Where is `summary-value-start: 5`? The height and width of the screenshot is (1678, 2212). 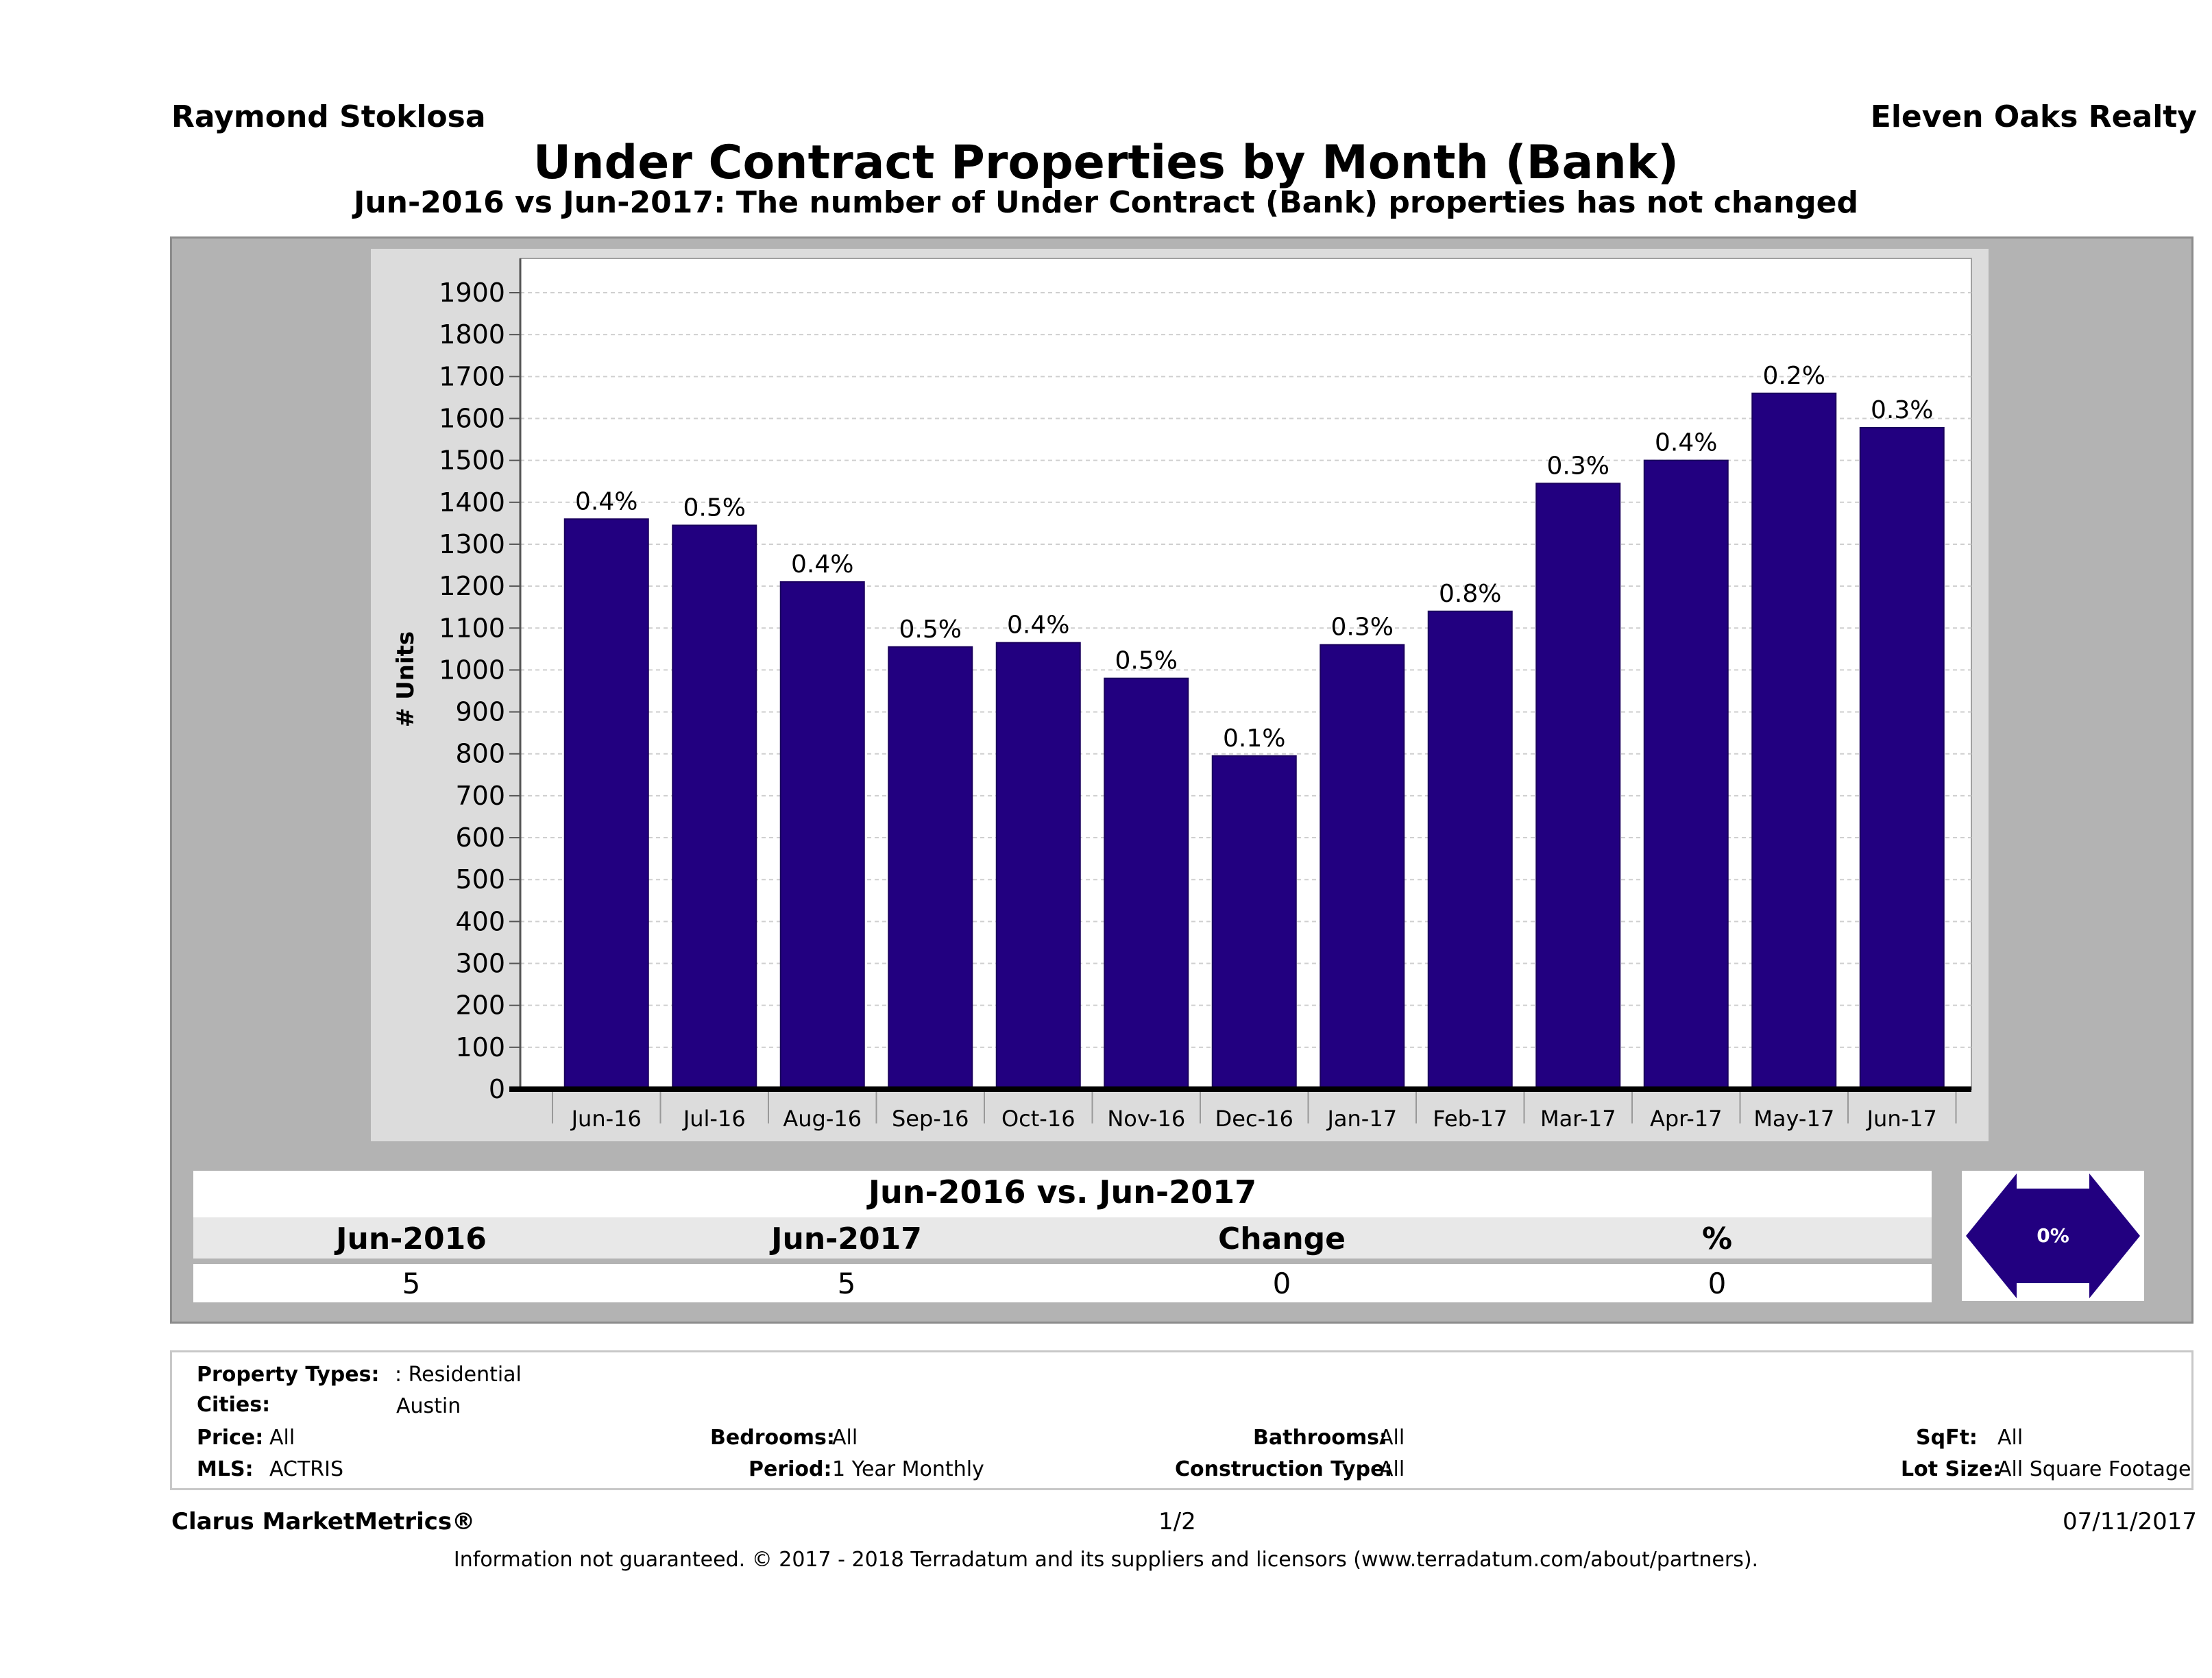
summary-value-start: 5 is located at coordinates (411, 1283).